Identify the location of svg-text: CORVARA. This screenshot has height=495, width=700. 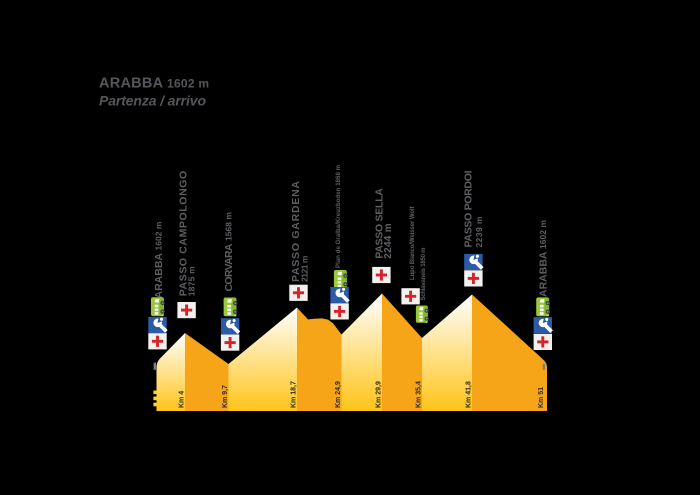
(229, 267).